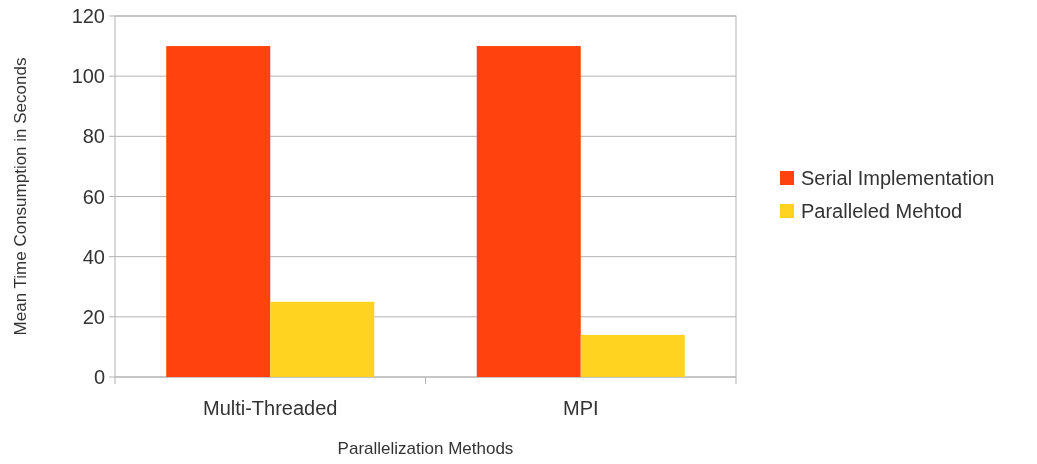 This screenshot has width=1037, height=464. Describe the element at coordinates (93, 316) in the screenshot. I see `y-tick-label: 20` at that location.